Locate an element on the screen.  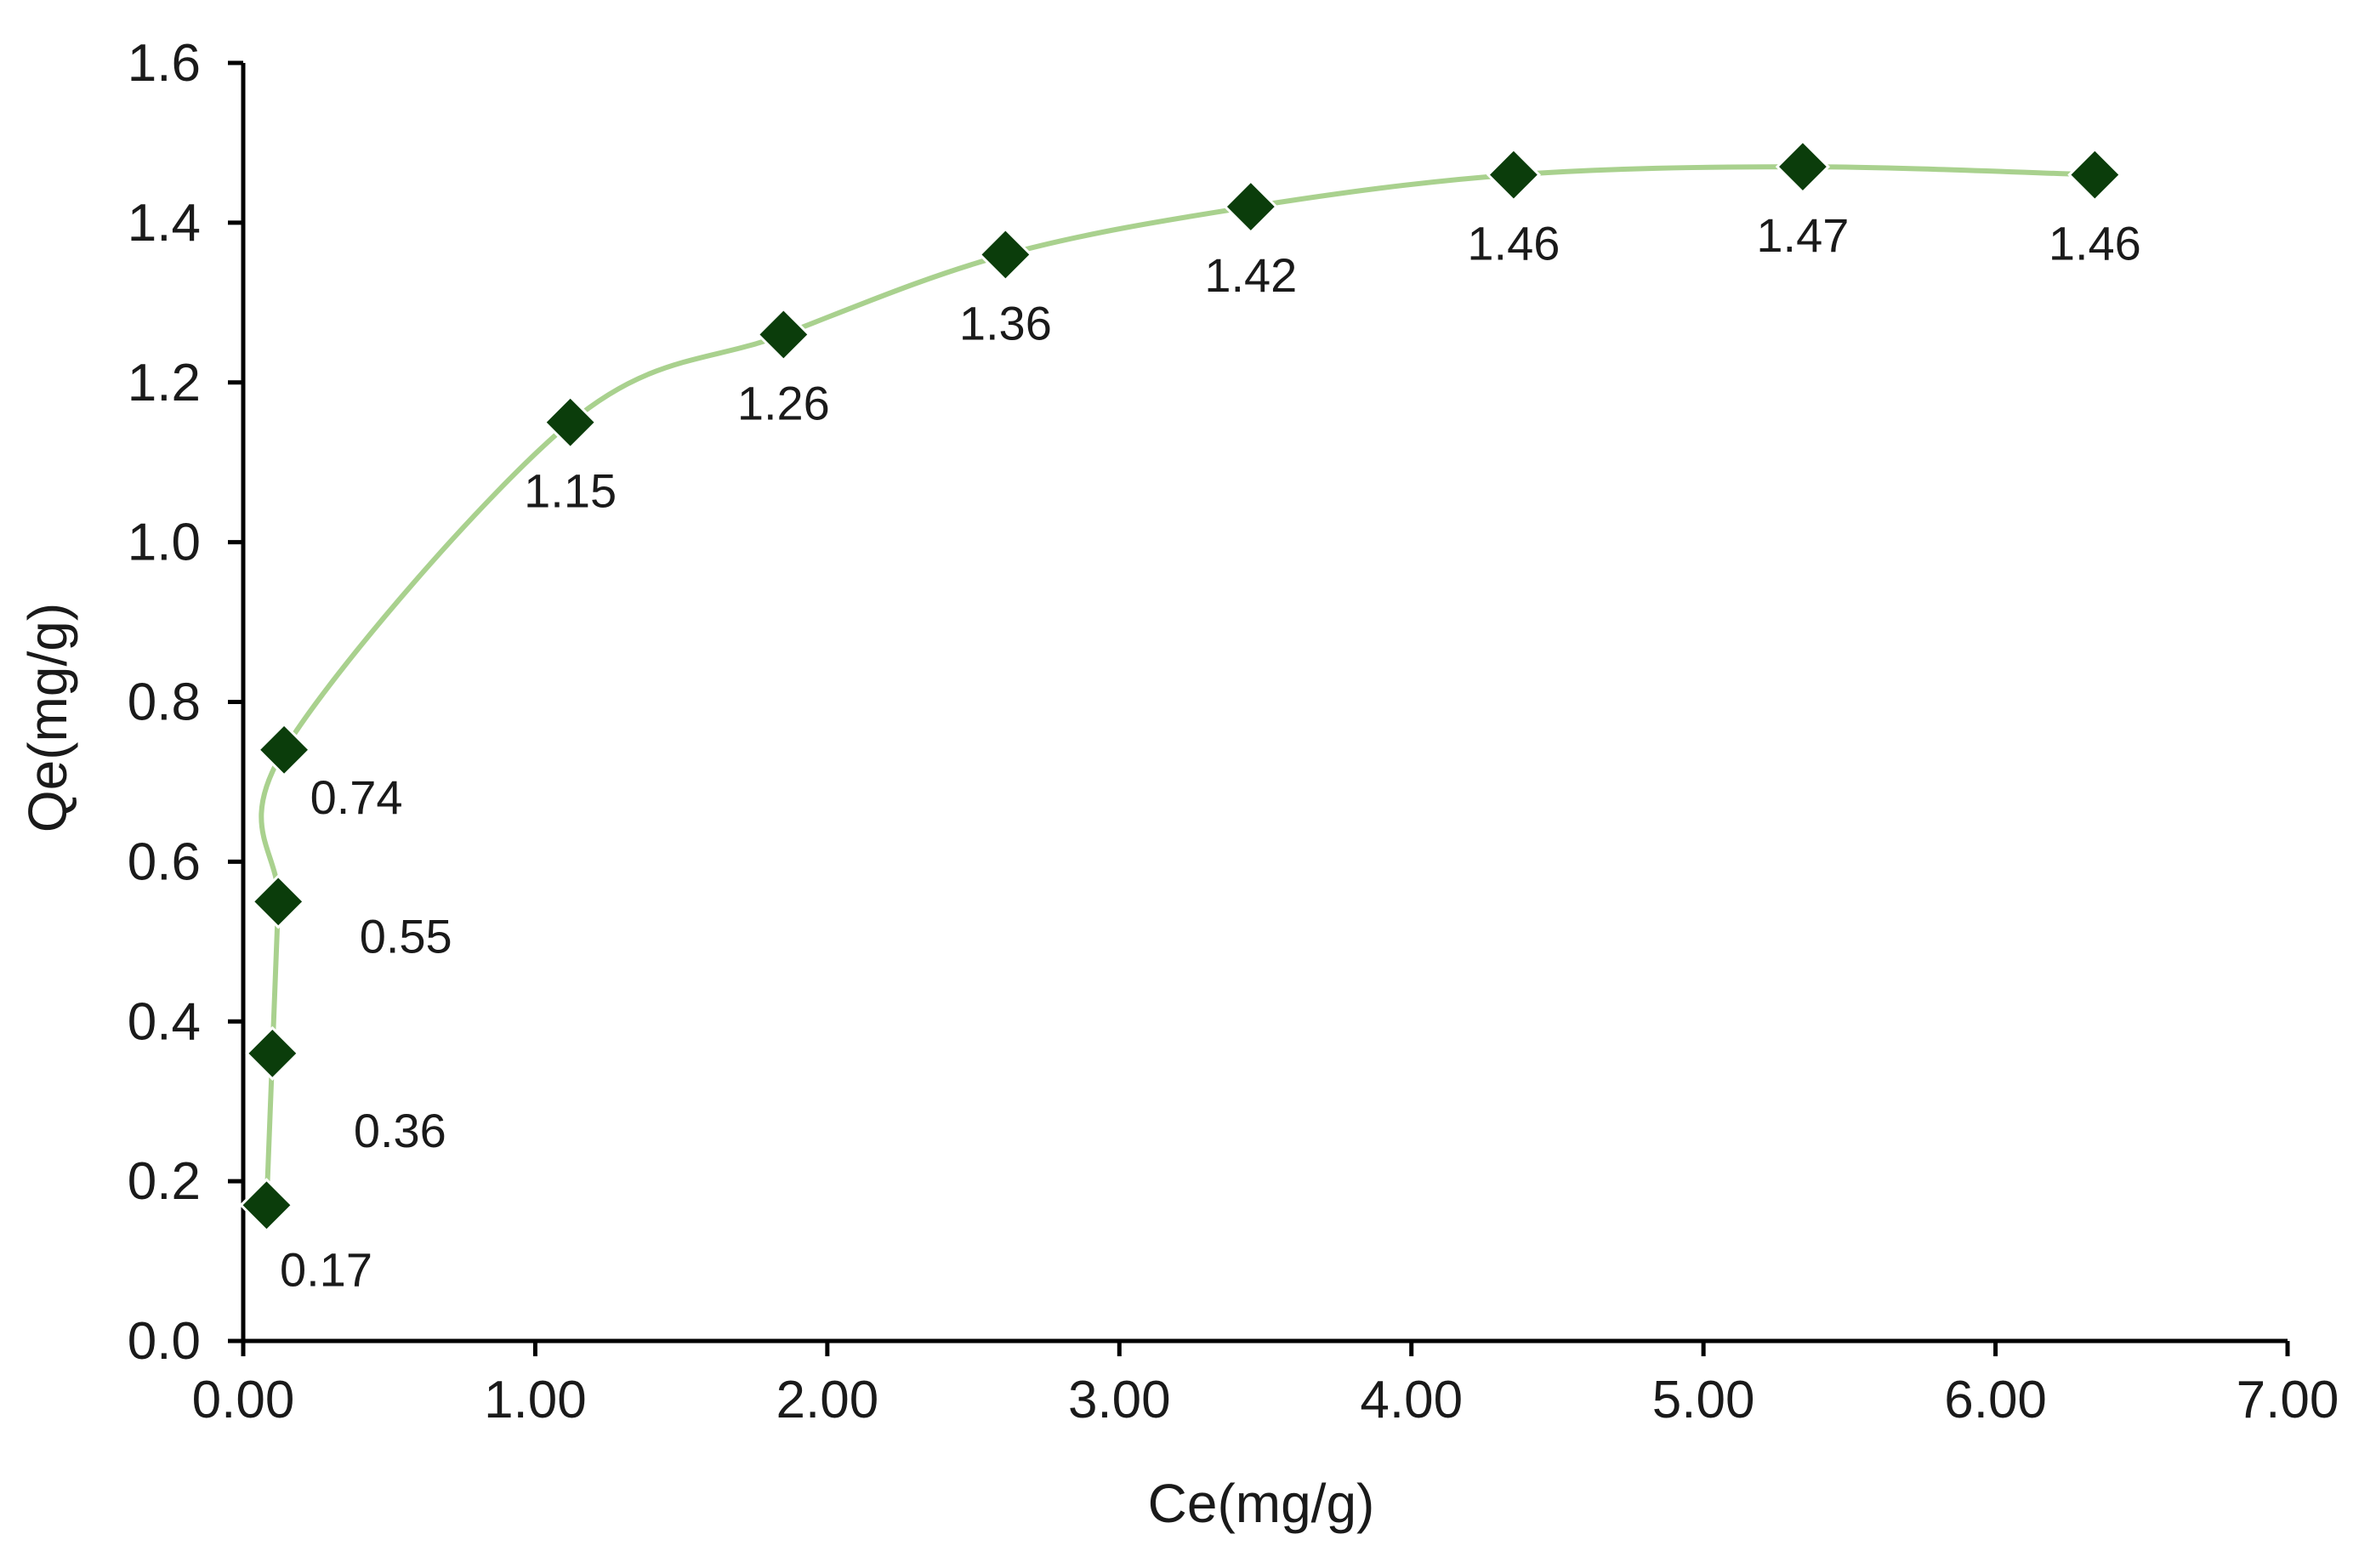
data-label: 0.74 is located at coordinates (356, 797).